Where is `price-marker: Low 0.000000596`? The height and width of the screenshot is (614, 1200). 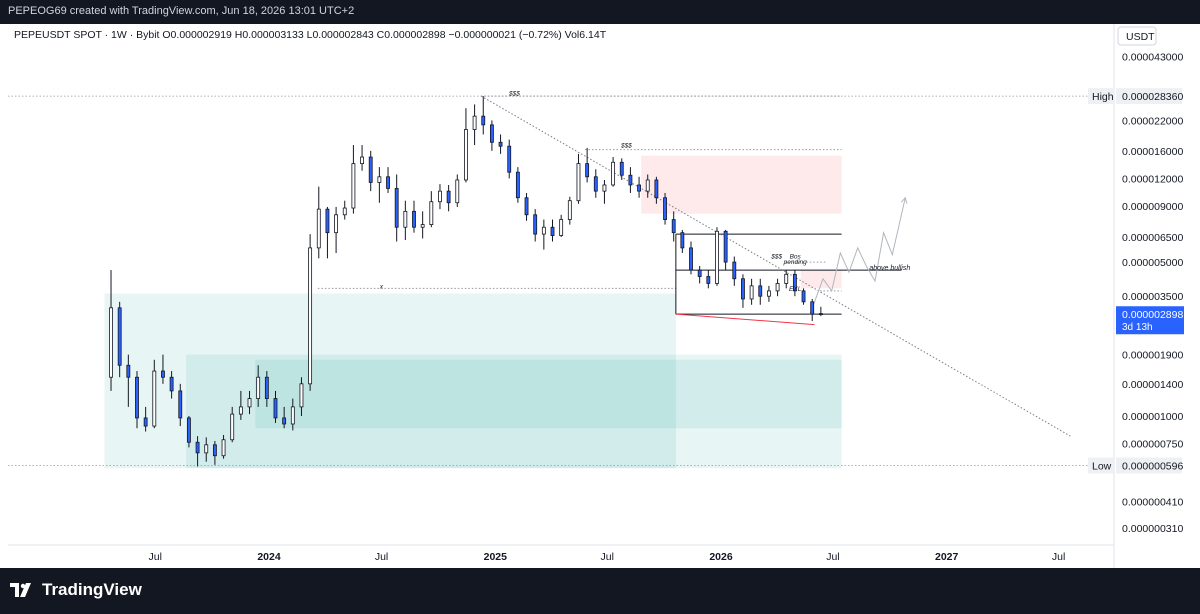
price-marker: Low 0.000000596 is located at coordinates (1135, 465).